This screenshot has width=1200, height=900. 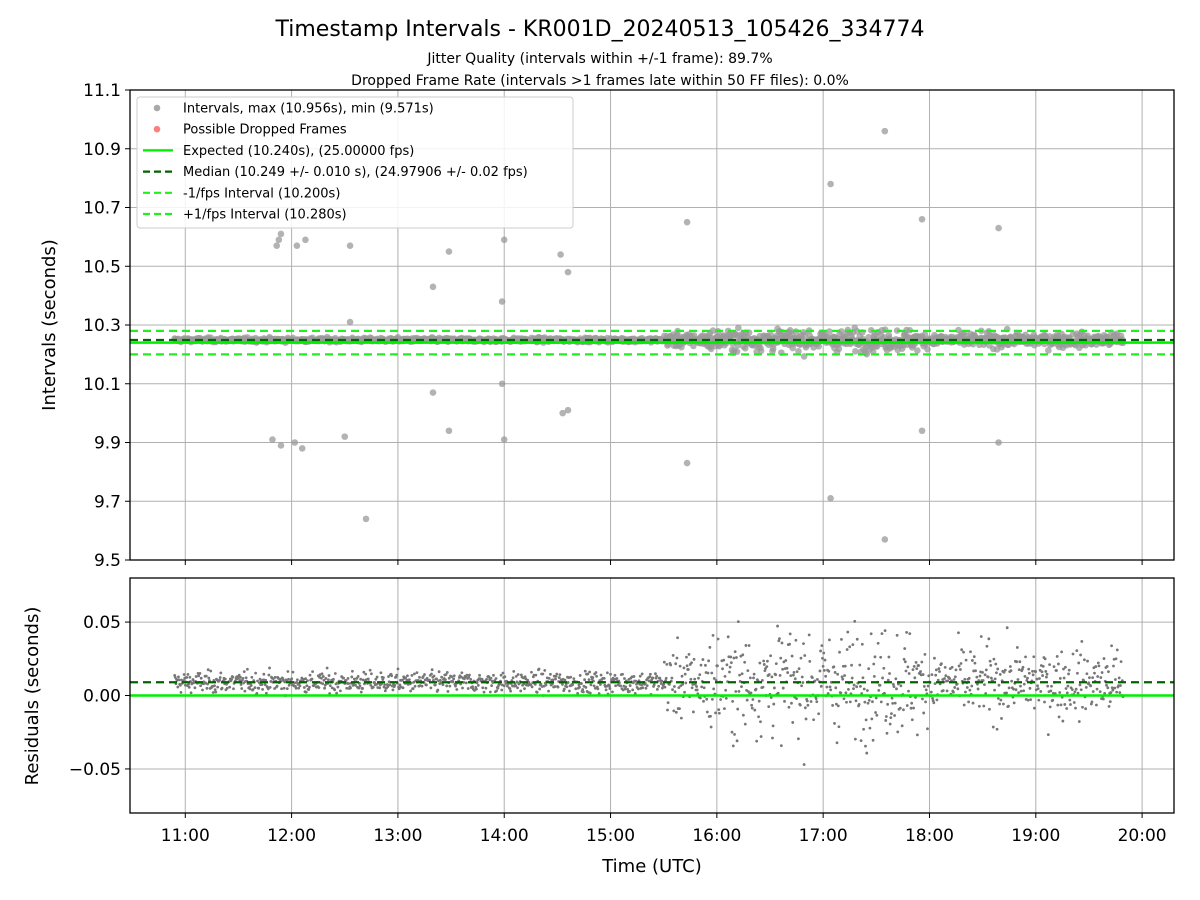 What do you see at coordinates (1142, 836) in the screenshot?
I see `x-tick-label: 20:00` at bounding box center [1142, 836].